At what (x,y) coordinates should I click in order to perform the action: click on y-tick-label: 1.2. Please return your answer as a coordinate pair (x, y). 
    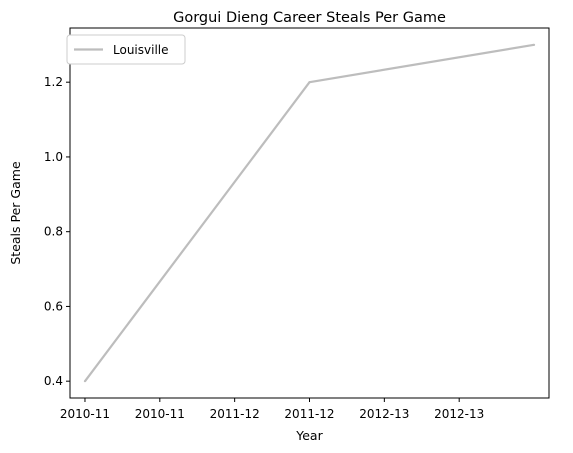
    Looking at the image, I should click on (53, 82).